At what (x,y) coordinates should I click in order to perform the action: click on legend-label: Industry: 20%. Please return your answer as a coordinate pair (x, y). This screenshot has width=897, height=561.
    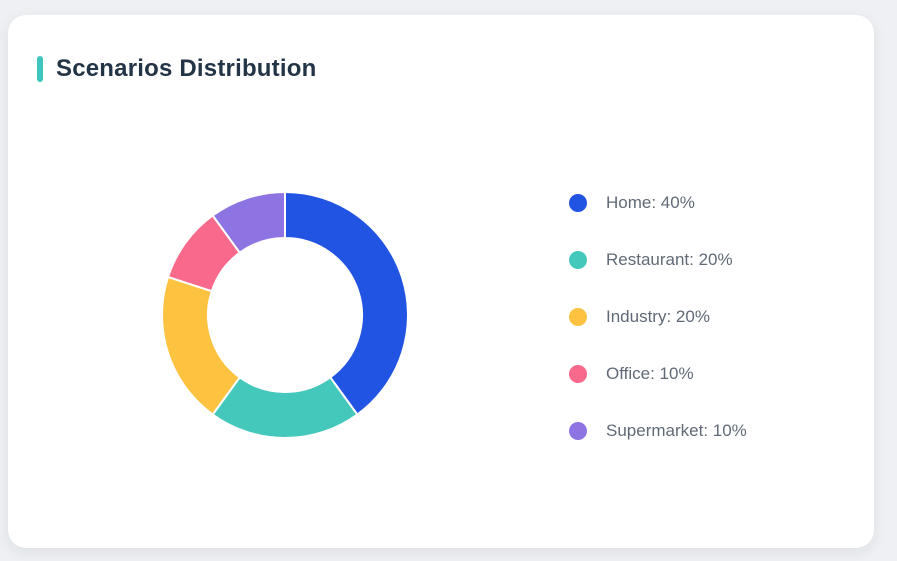
    Looking at the image, I should click on (658, 316).